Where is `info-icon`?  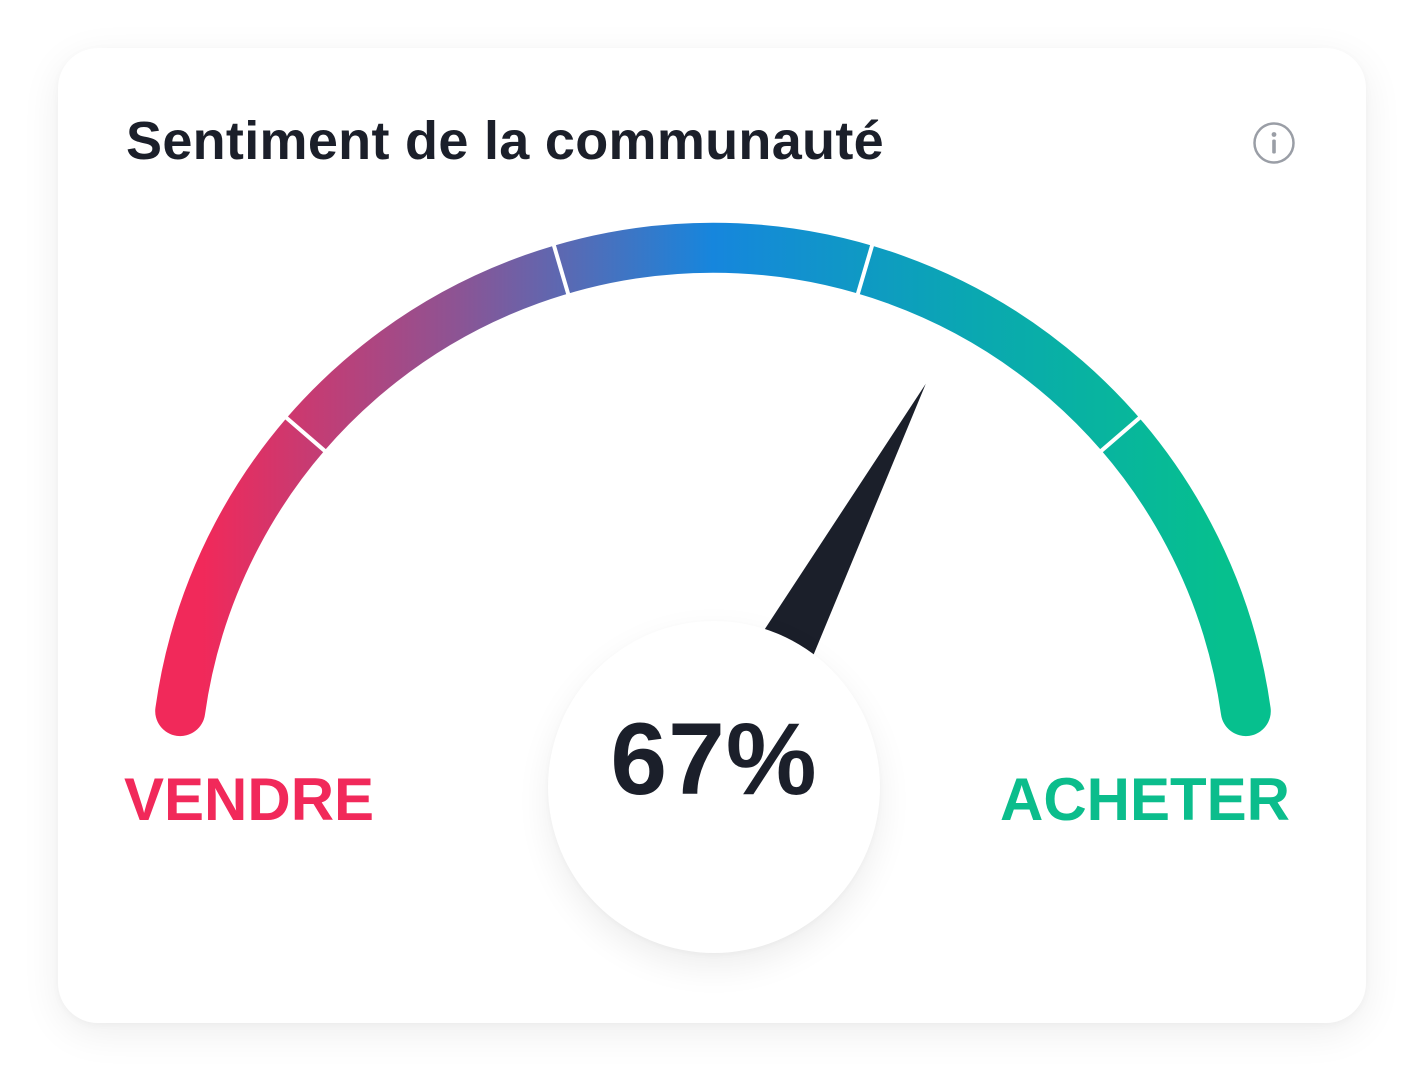 info-icon is located at coordinates (1274, 143).